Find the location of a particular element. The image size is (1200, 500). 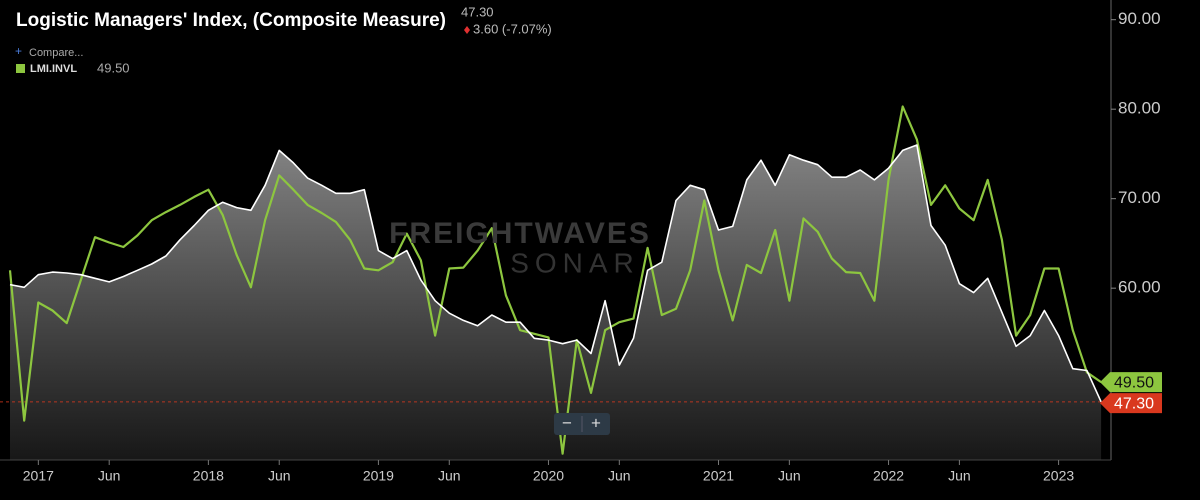

y-tick-label: 90.00 is located at coordinates (1139, 18).